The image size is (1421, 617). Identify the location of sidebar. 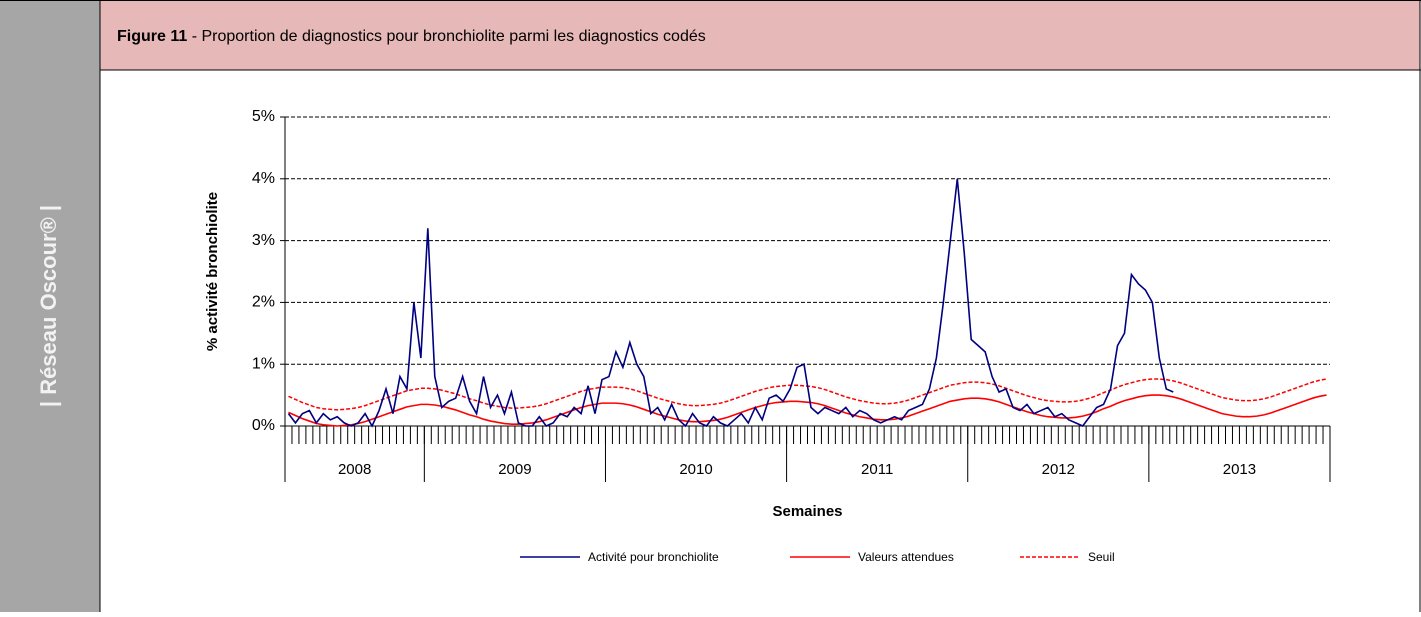
(50, 306).